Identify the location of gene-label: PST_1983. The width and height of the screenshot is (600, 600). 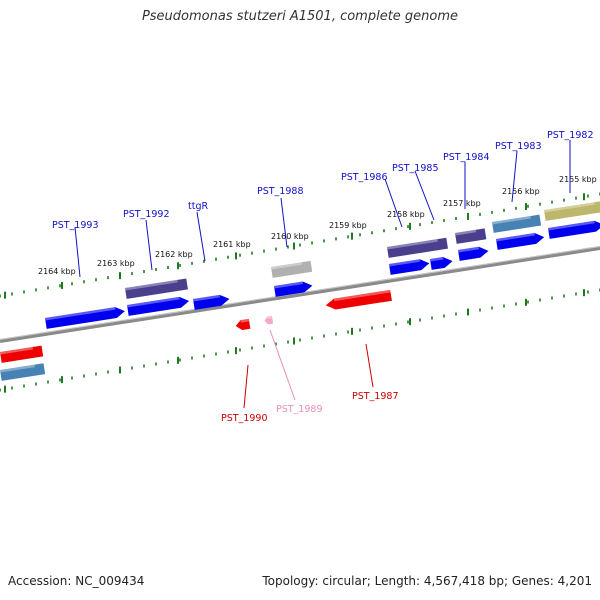
(518, 146).